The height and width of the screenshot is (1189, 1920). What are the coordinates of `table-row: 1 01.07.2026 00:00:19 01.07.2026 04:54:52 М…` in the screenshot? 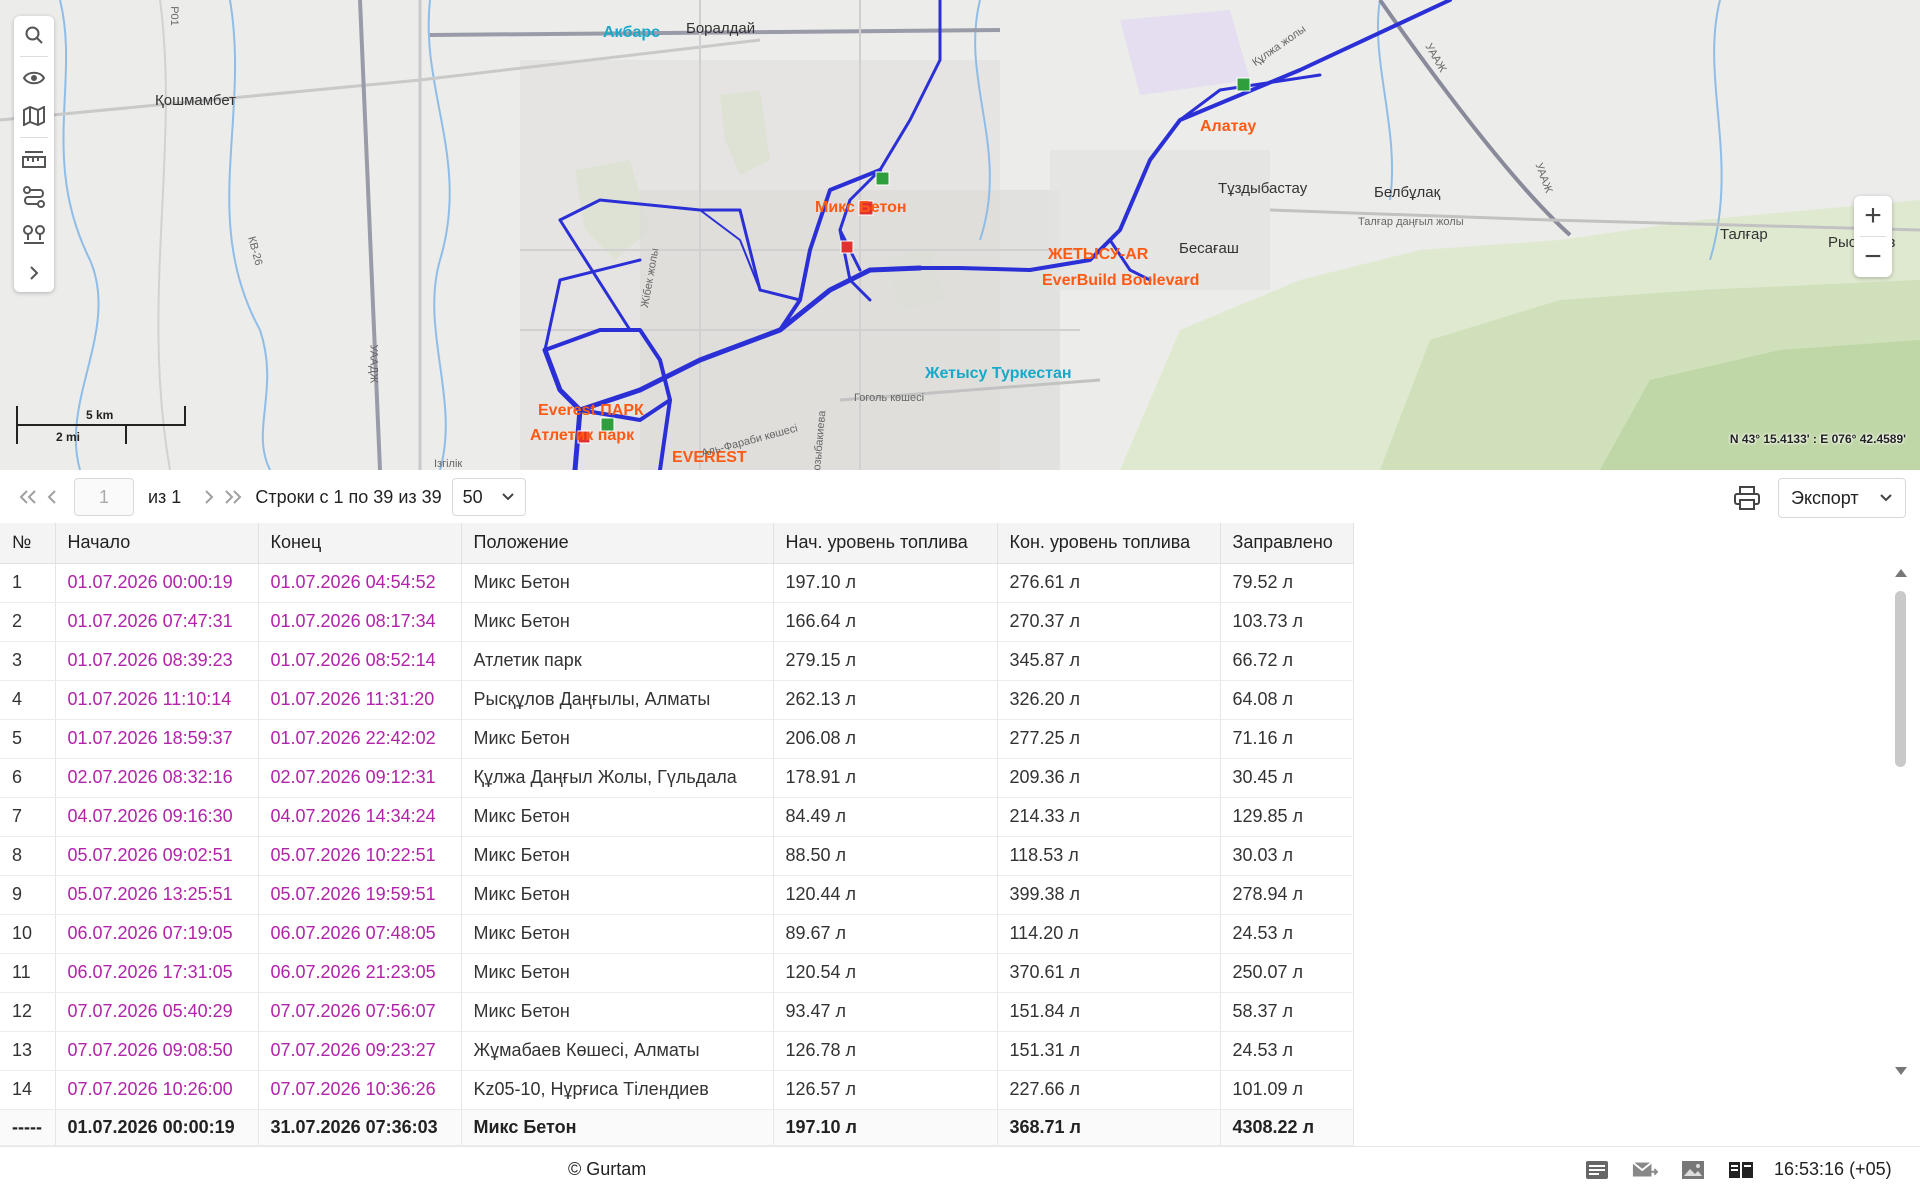 It's located at (677, 583).